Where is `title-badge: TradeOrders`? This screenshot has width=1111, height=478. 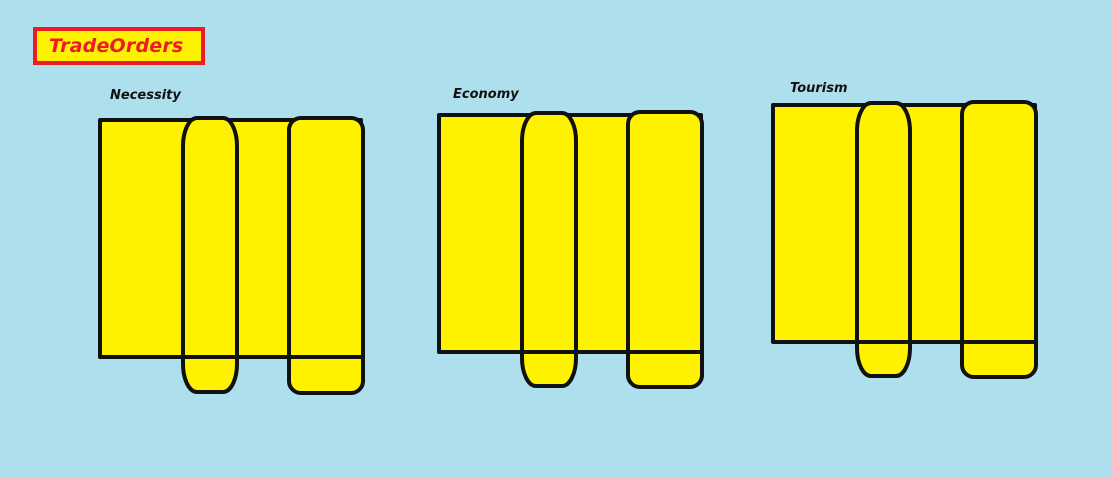 title-badge: TradeOrders is located at coordinates (119, 46).